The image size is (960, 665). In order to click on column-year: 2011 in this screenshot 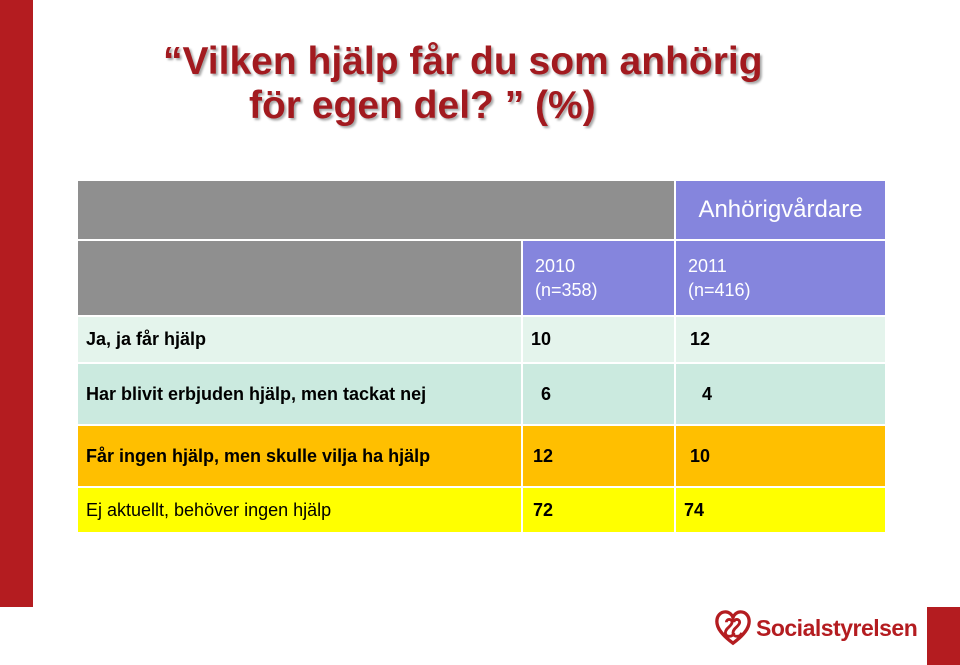, I will do `click(707, 266)`.